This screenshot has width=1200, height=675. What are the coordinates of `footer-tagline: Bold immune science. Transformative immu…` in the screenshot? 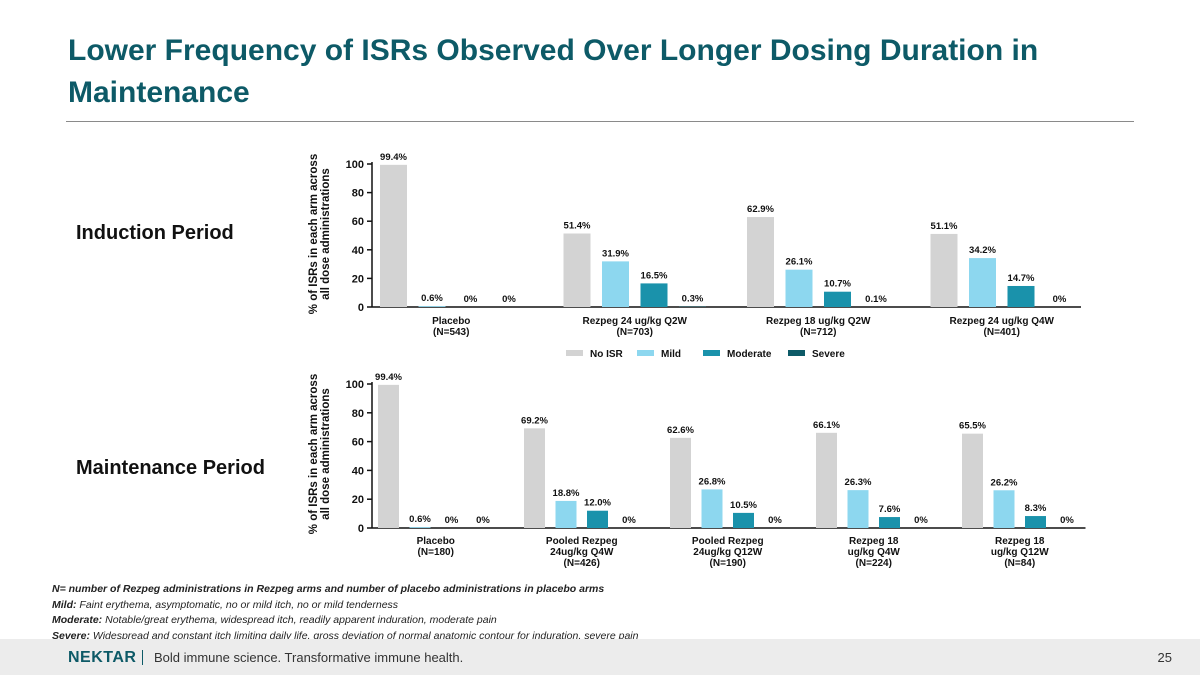 It's located at (309, 657).